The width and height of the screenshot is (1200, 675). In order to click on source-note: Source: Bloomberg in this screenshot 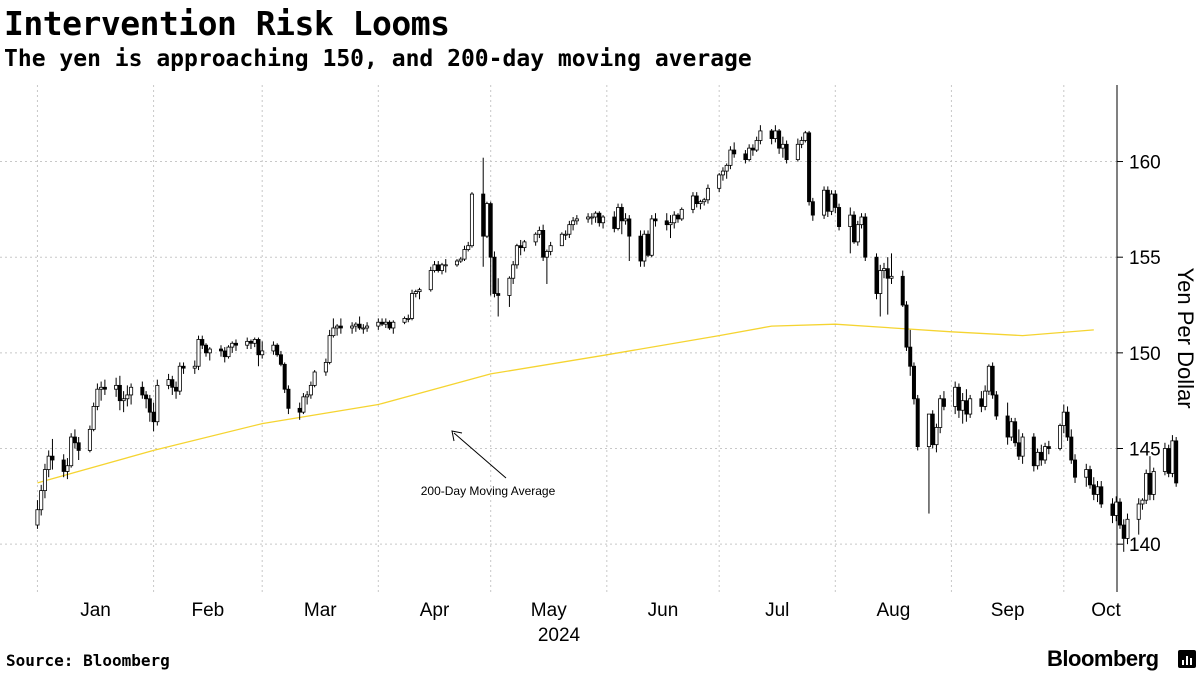, I will do `click(88, 660)`.